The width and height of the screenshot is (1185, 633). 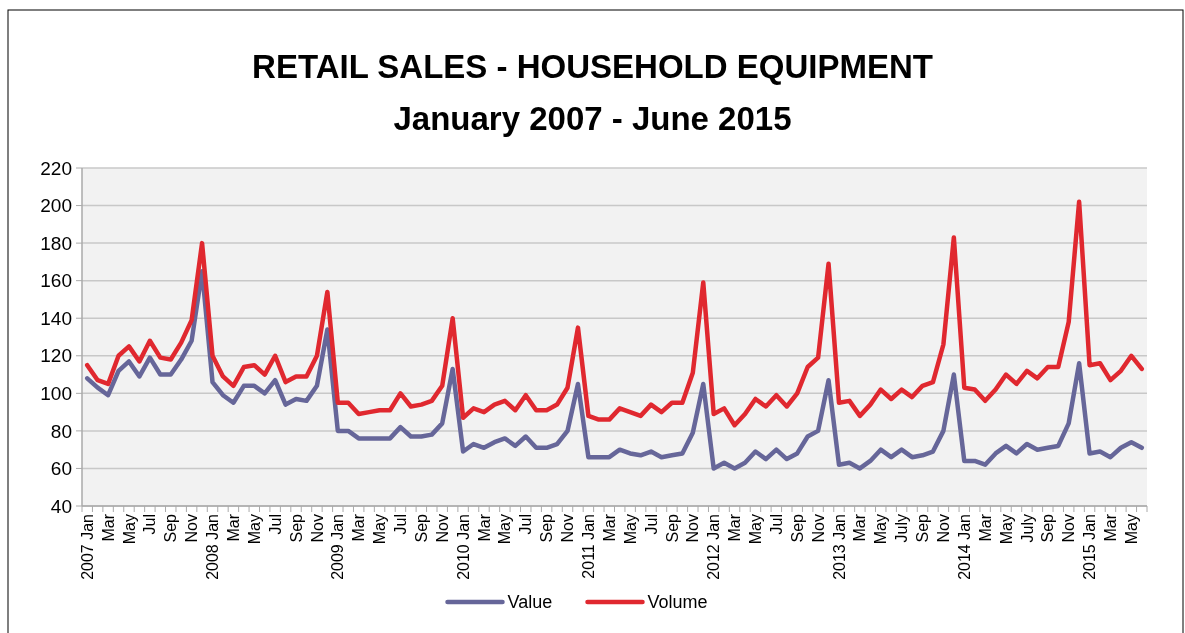 What do you see at coordinates (592, 118) in the screenshot?
I see `chart-subtitle: January 2007 - June 2015` at bounding box center [592, 118].